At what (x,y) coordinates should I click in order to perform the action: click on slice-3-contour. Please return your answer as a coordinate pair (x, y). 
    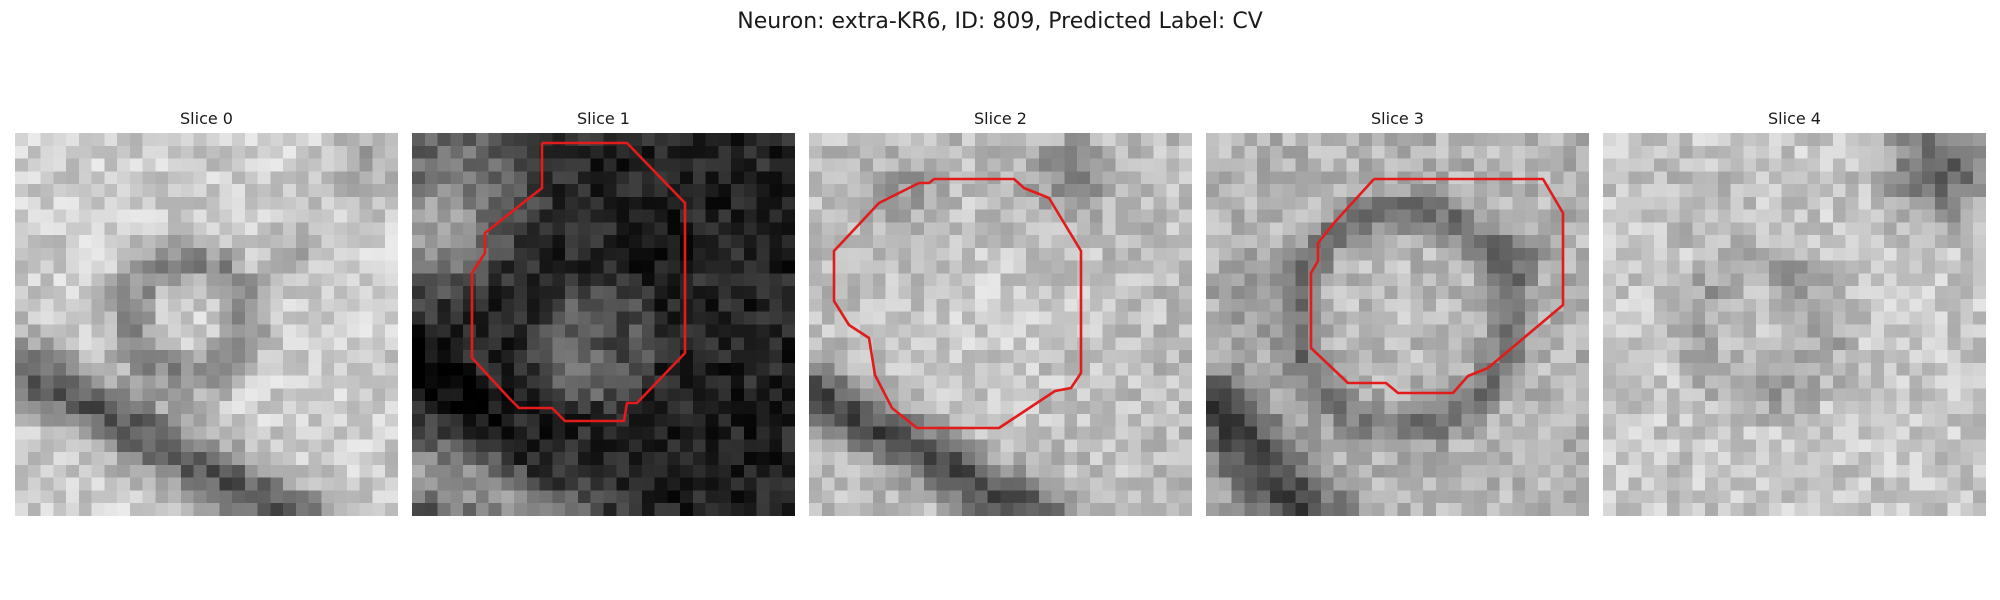
    Looking at the image, I should click on (1437, 286).